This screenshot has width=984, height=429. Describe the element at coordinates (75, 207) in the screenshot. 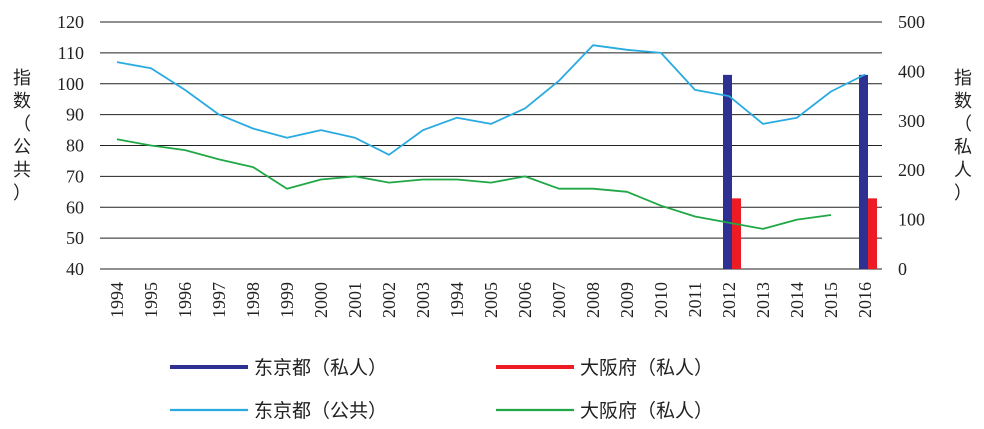

I see `left-tick-label: 60` at that location.